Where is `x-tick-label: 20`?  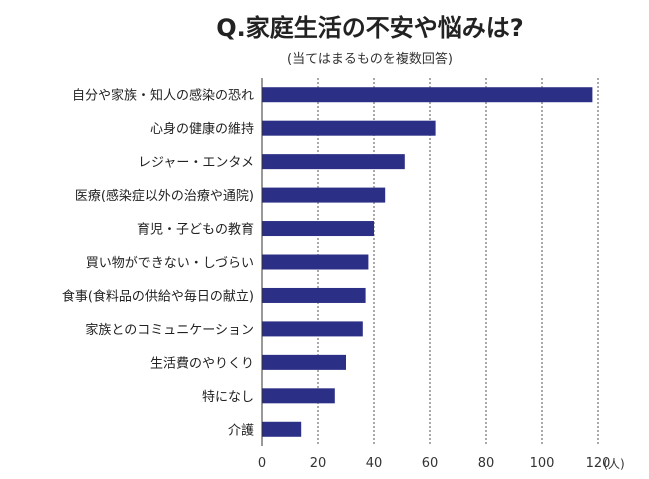 x-tick-label: 20 is located at coordinates (318, 463).